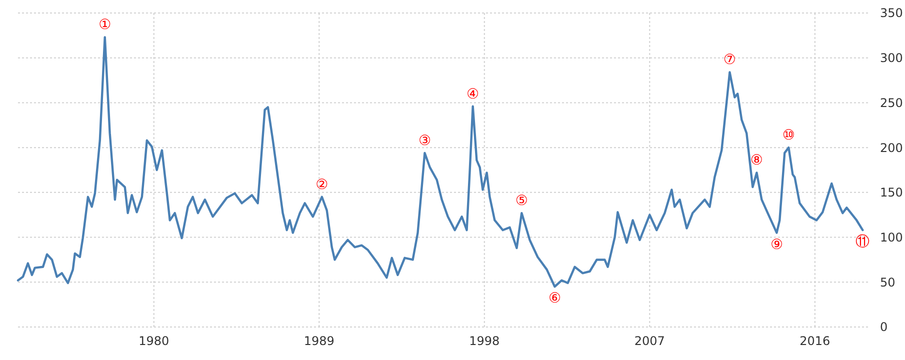 The height and width of the screenshot is (360, 905). I want to click on y-tick-label: 300, so click(891, 58).